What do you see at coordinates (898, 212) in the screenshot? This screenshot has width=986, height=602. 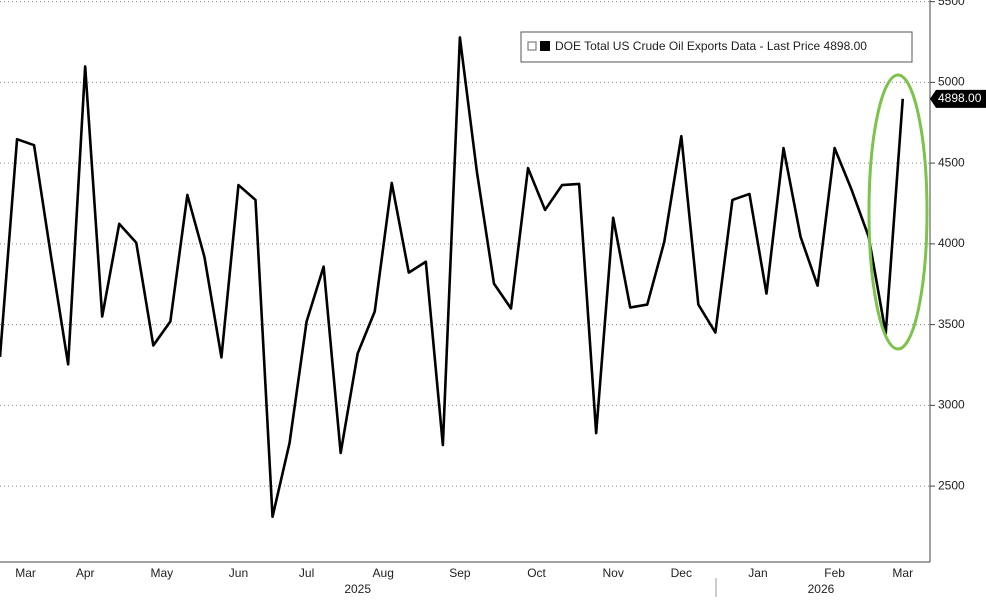 I see `highlight-ellipse` at bounding box center [898, 212].